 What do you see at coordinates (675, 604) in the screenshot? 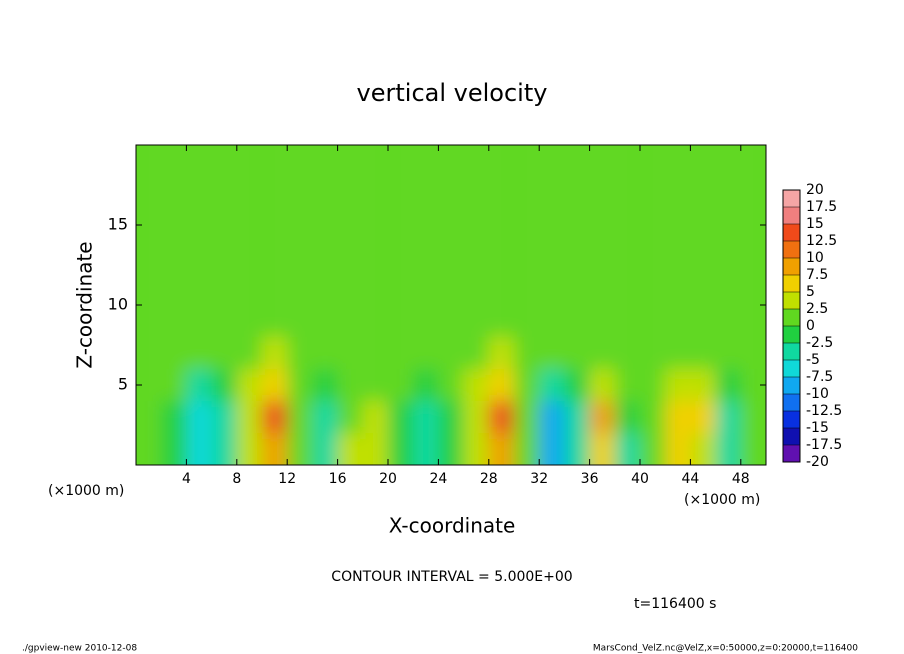
I see `time-note: t=116400 s` at bounding box center [675, 604].